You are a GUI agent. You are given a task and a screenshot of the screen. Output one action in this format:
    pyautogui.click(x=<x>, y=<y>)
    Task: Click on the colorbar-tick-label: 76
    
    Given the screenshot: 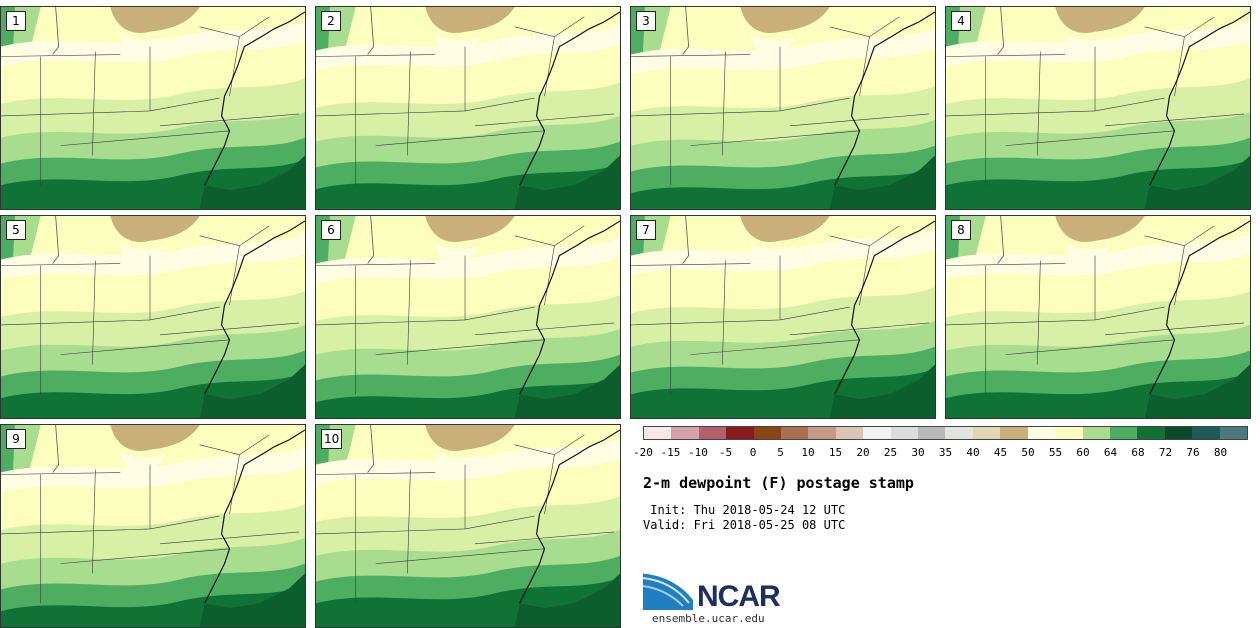 What is the action you would take?
    pyautogui.click(x=1193, y=452)
    